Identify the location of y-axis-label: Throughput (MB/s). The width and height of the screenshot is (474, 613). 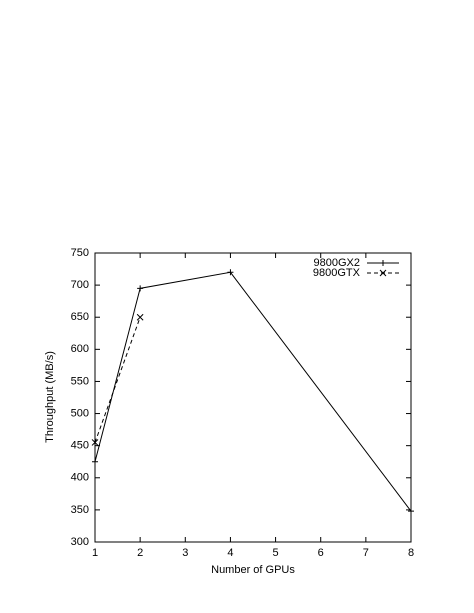
(50, 397).